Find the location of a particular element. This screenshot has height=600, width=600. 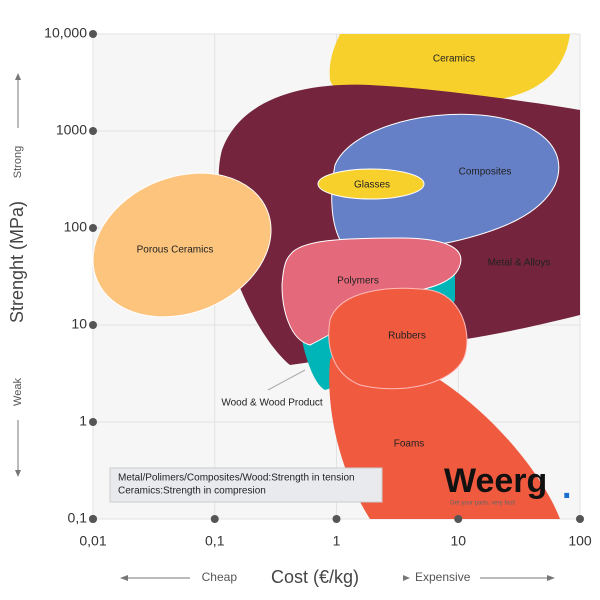

x-tick-label: 100 is located at coordinates (580, 541).